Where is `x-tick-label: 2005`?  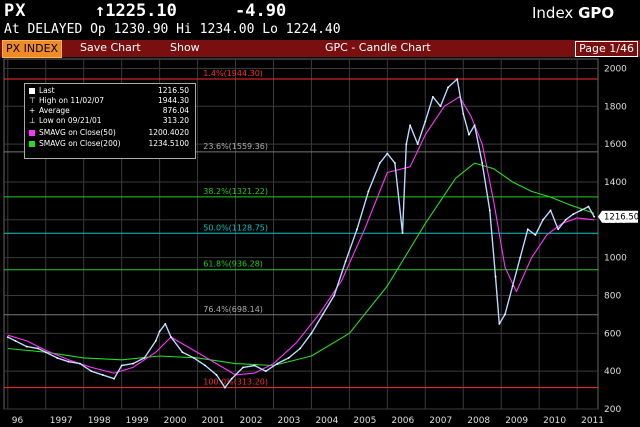
x-tick-label: 2005 is located at coordinates (364, 421).